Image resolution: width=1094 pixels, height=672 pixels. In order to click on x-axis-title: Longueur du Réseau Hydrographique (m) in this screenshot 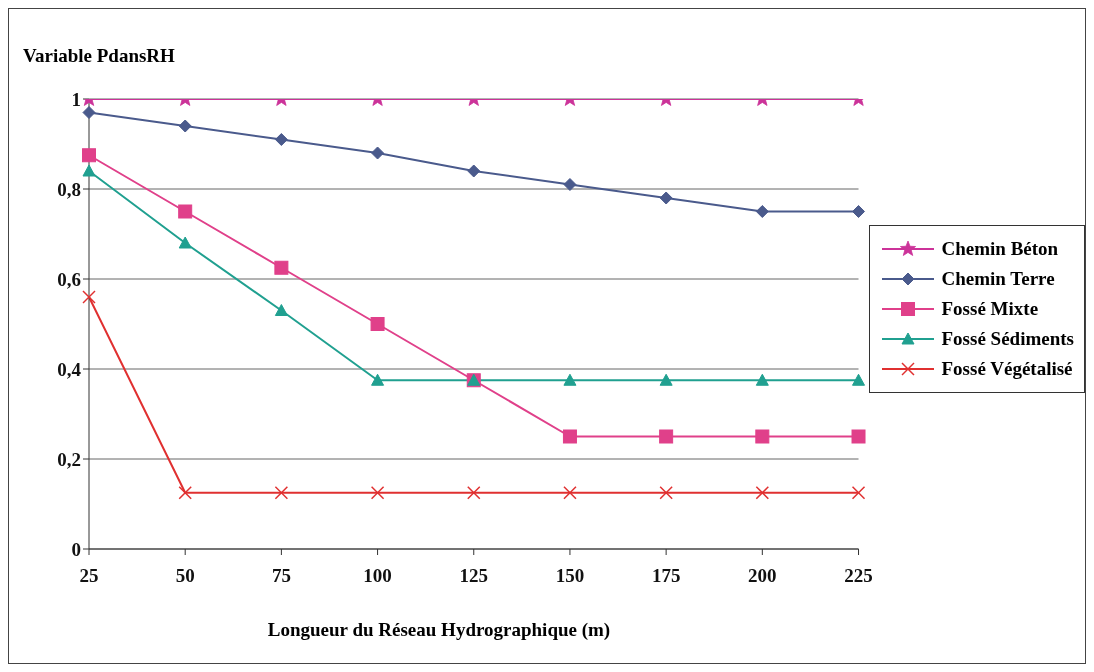, I will do `click(439, 630)`.